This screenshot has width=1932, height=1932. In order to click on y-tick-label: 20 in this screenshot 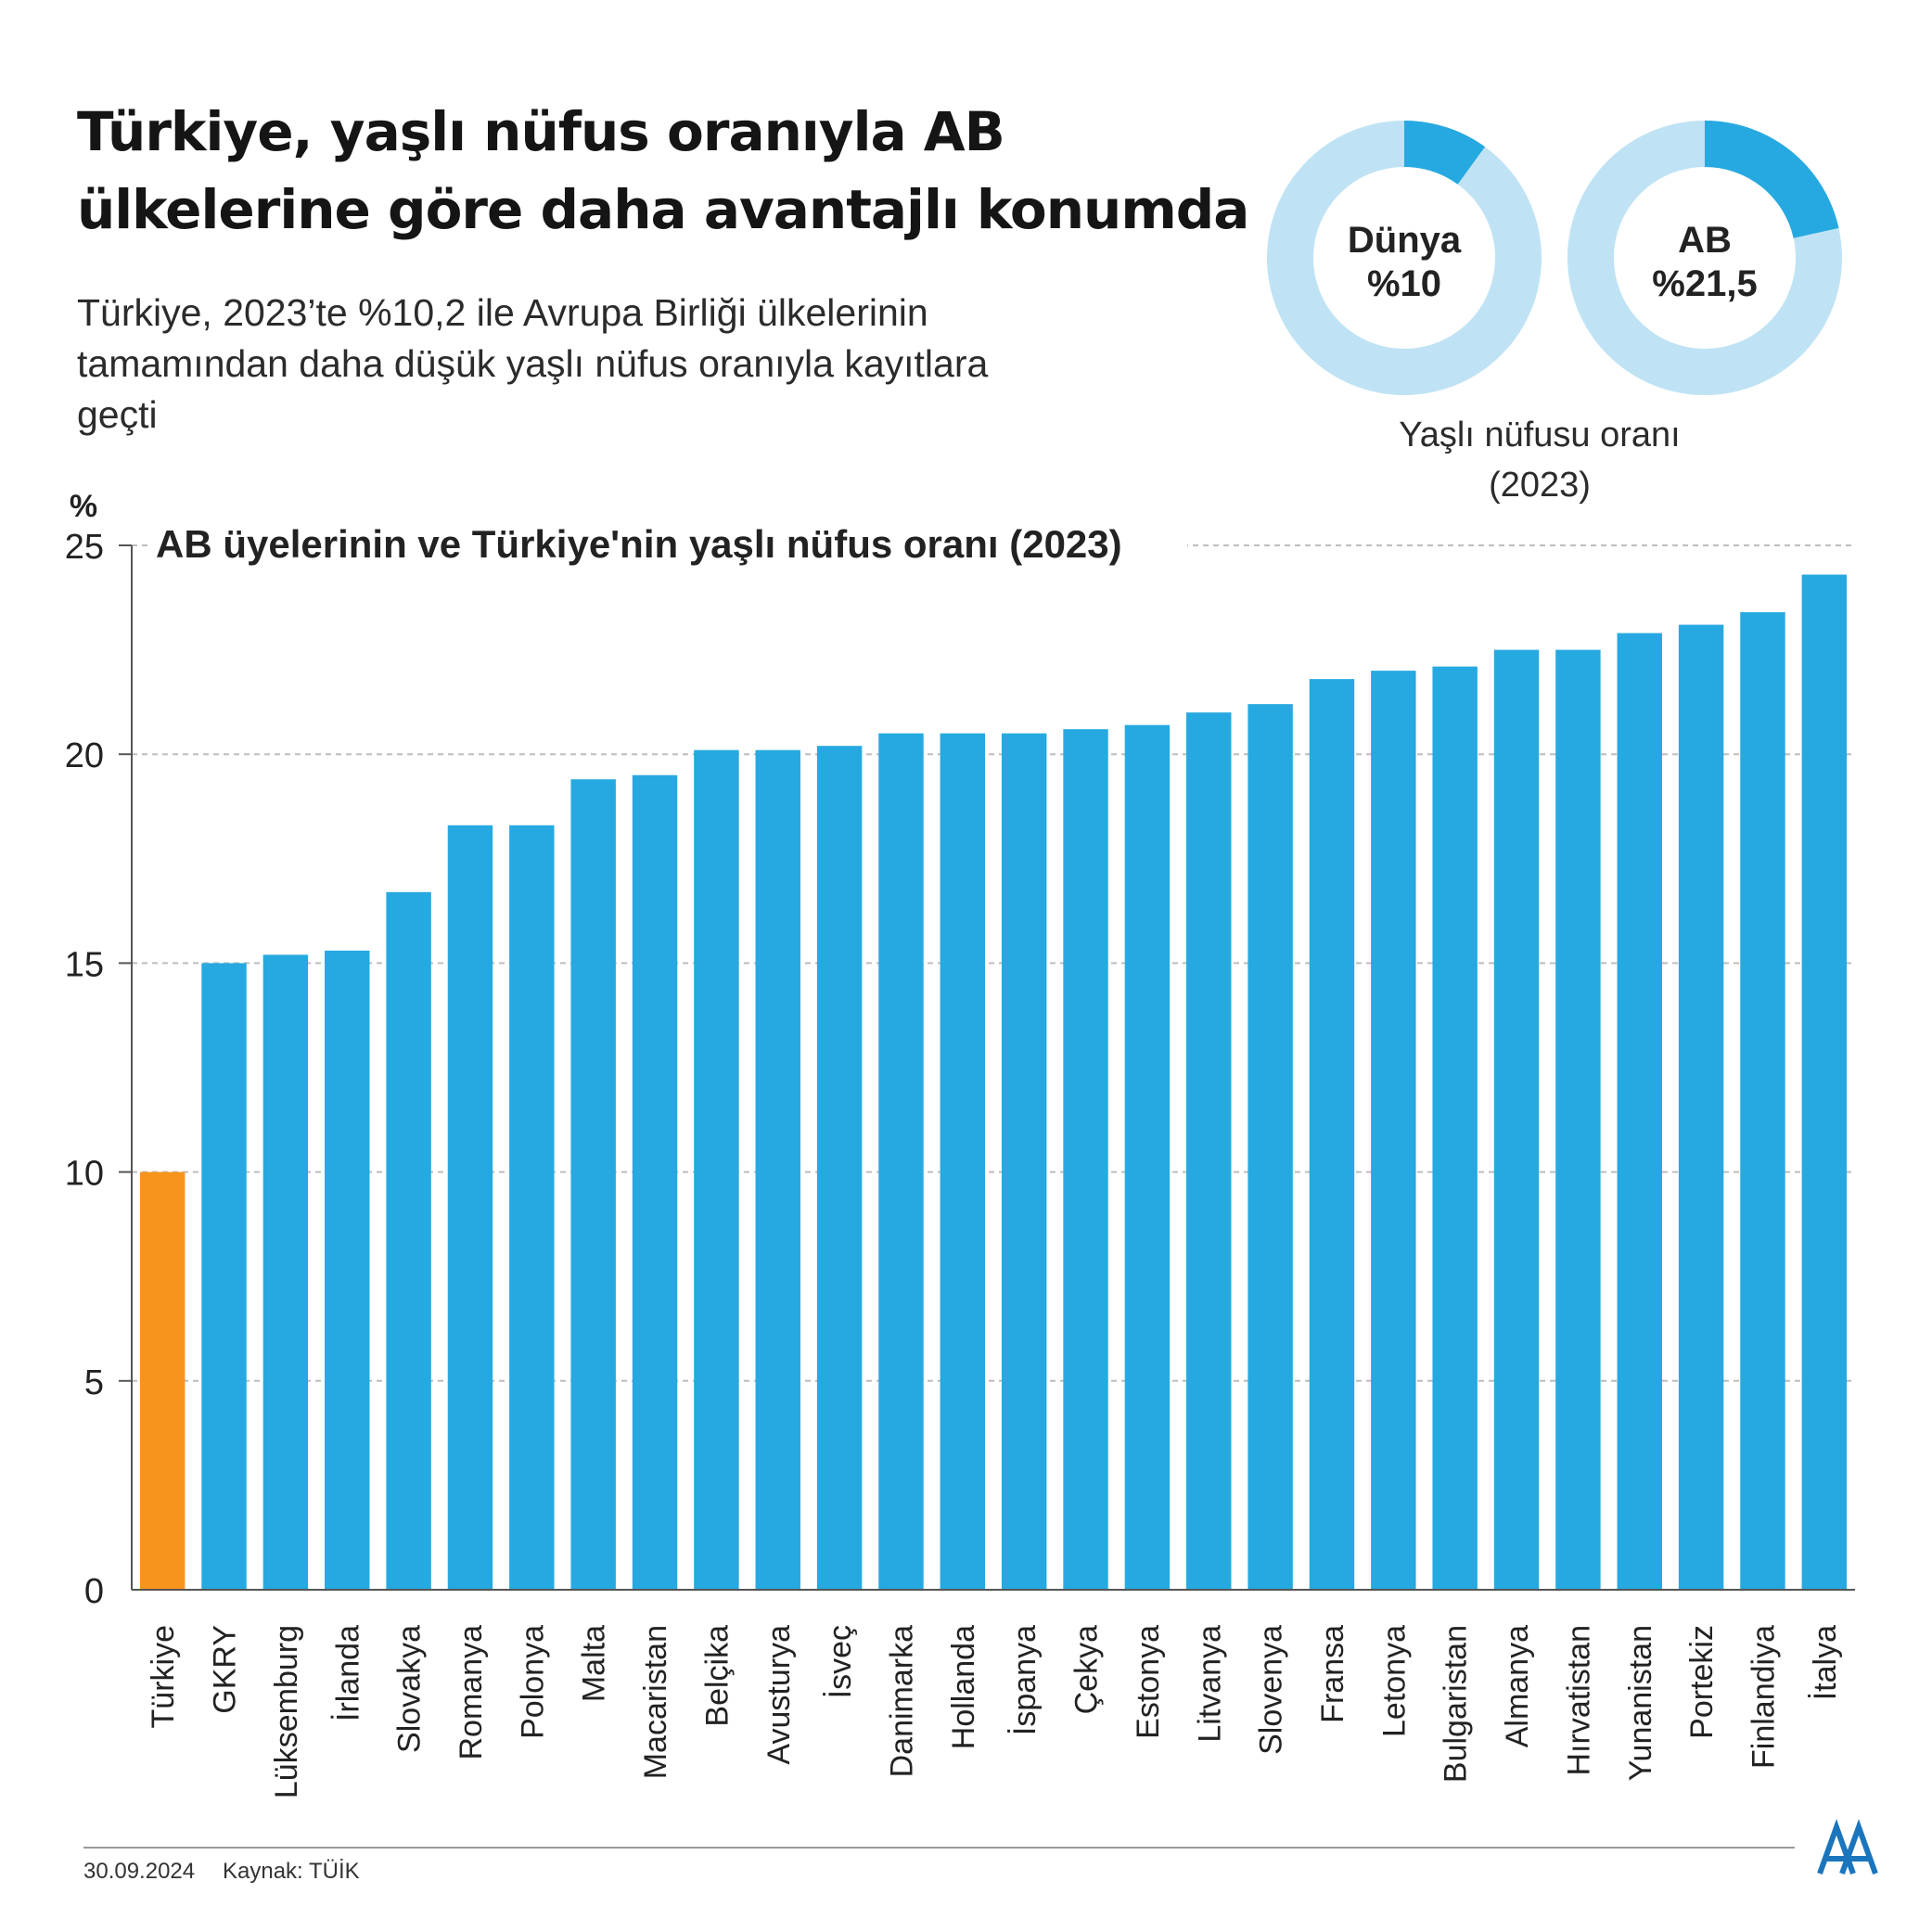, I will do `click(84, 755)`.